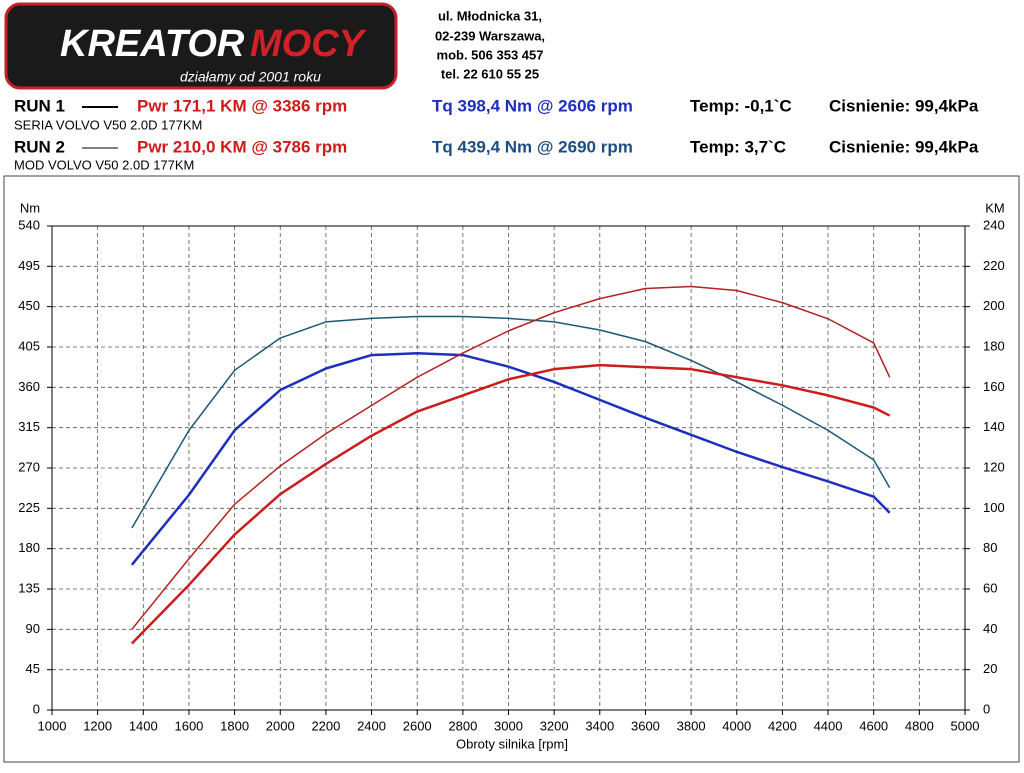 This screenshot has height=773, width=1024. Describe the element at coordinates (29, 305) in the screenshot. I see `y-tick-label: 450` at that location.